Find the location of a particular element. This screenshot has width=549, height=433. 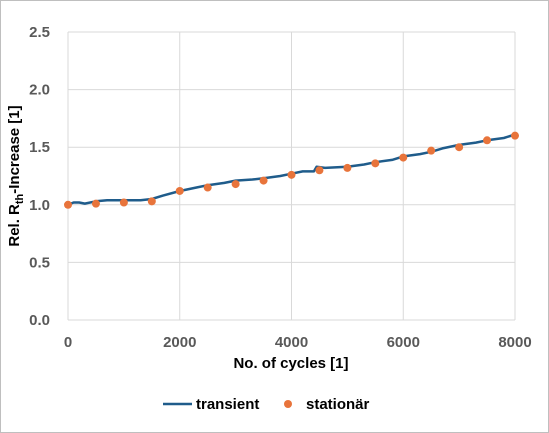

y-tick-label: 2.0 is located at coordinates (39, 90).